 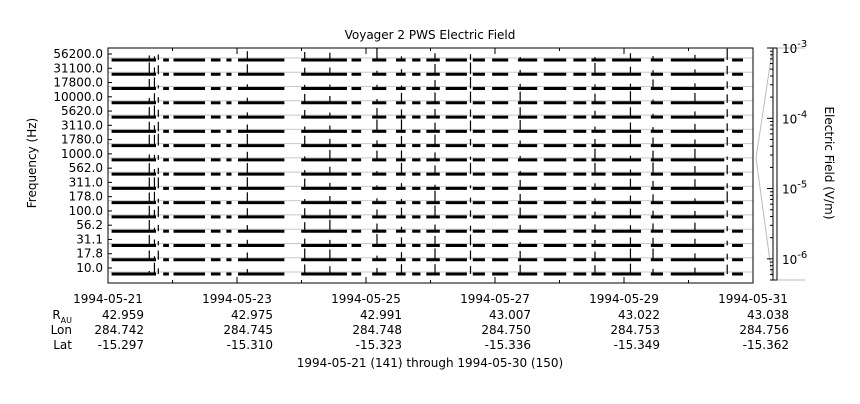 I want to click on ephemeris-value: 284.745, so click(x=248, y=330).